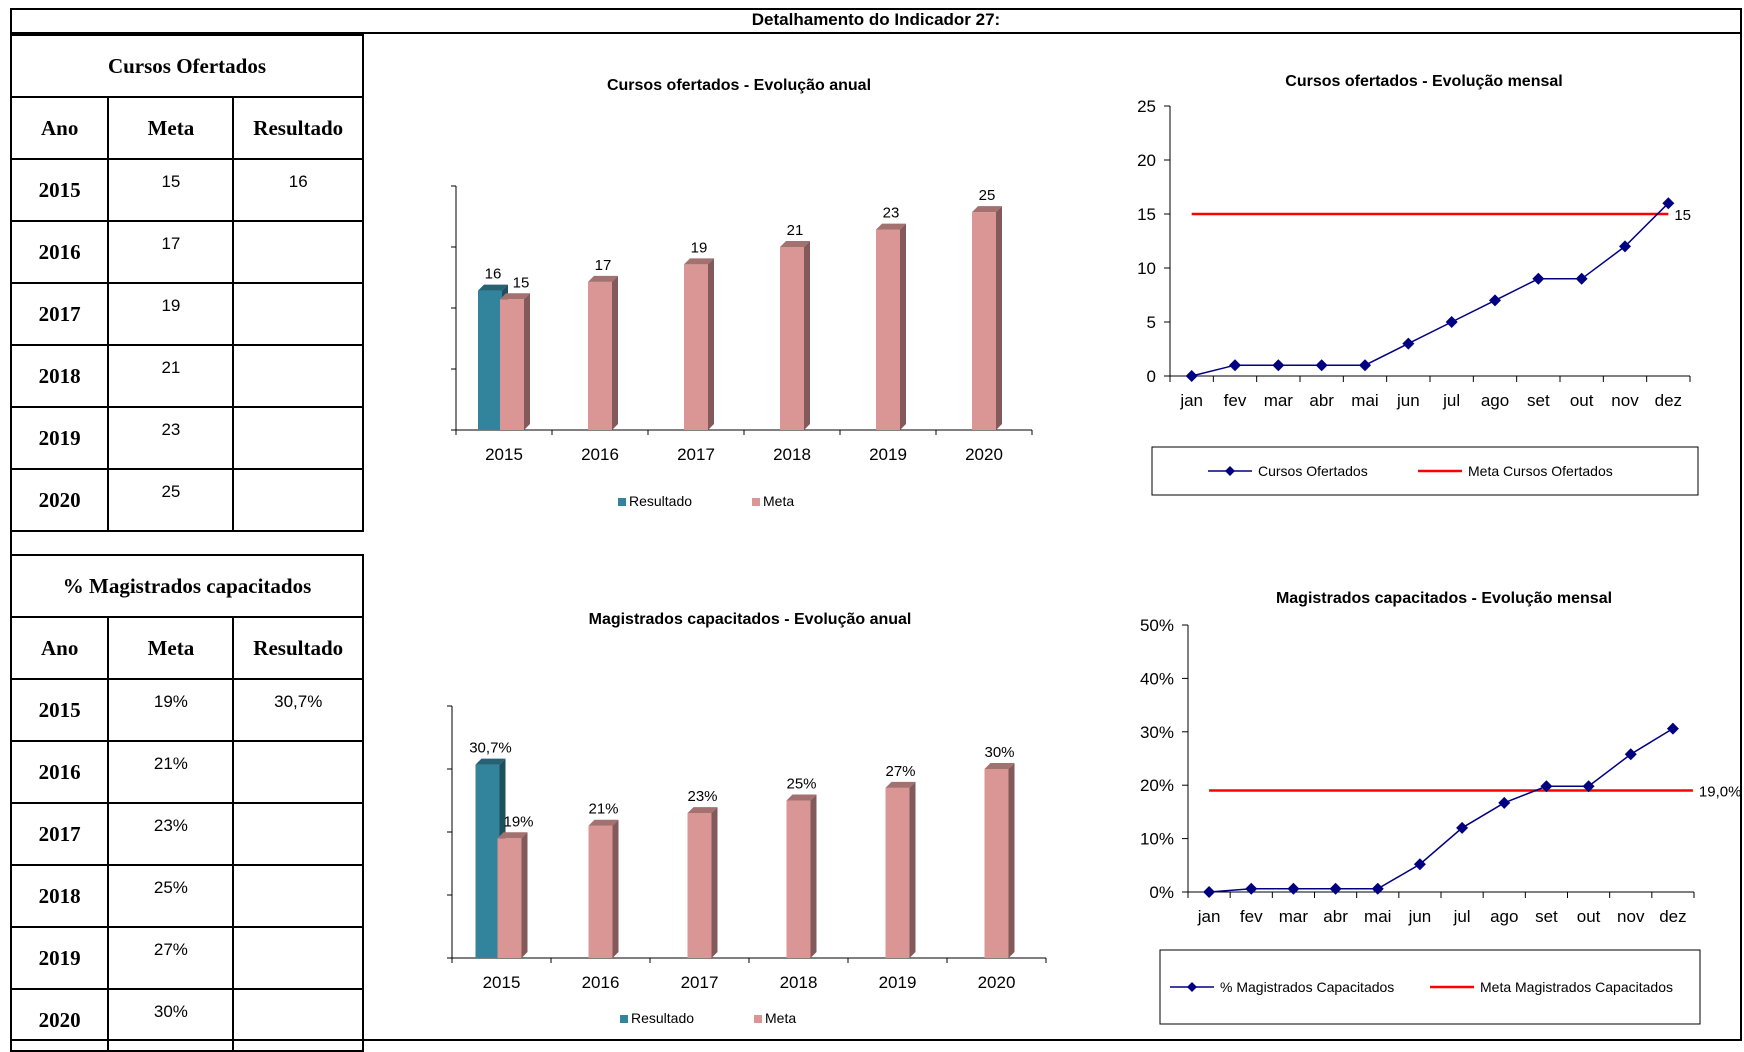 Image resolution: width=1744 pixels, height=1052 pixels. What do you see at coordinates (1538, 400) in the screenshot?
I see `x-tick-label: set` at bounding box center [1538, 400].